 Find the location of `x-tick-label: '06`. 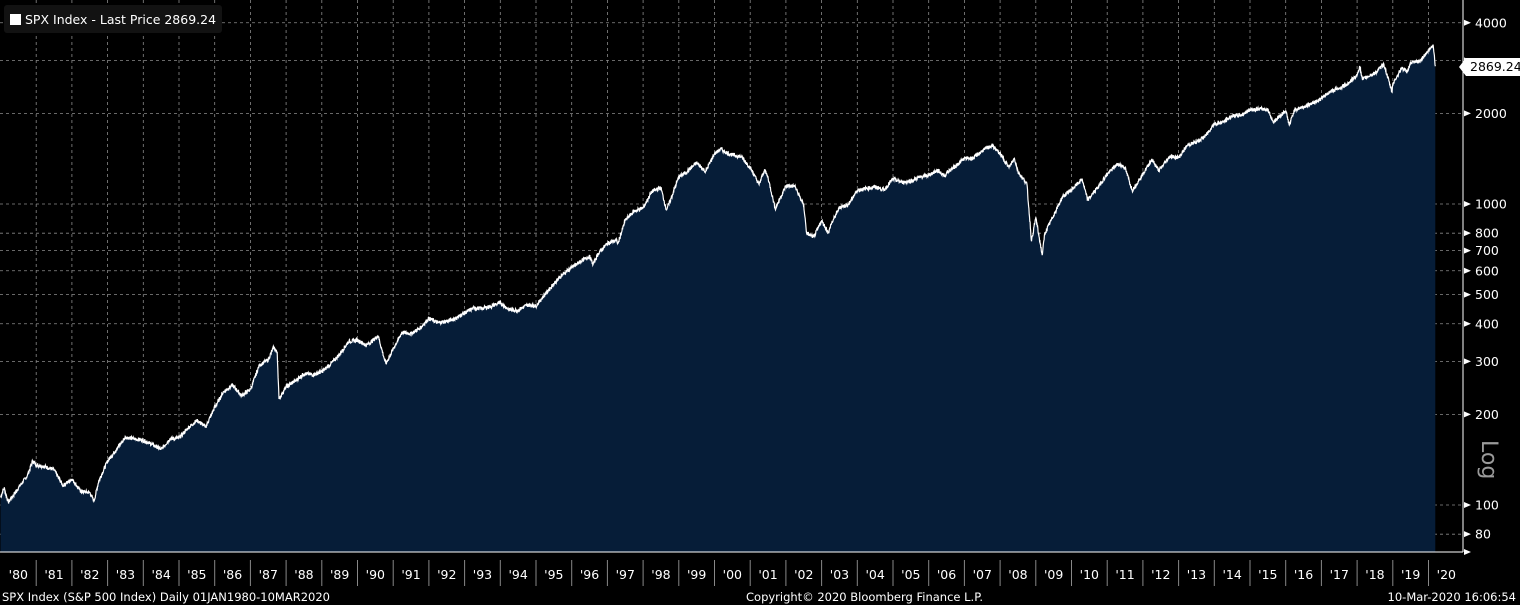

x-tick-label: '06 is located at coordinates (946, 574).